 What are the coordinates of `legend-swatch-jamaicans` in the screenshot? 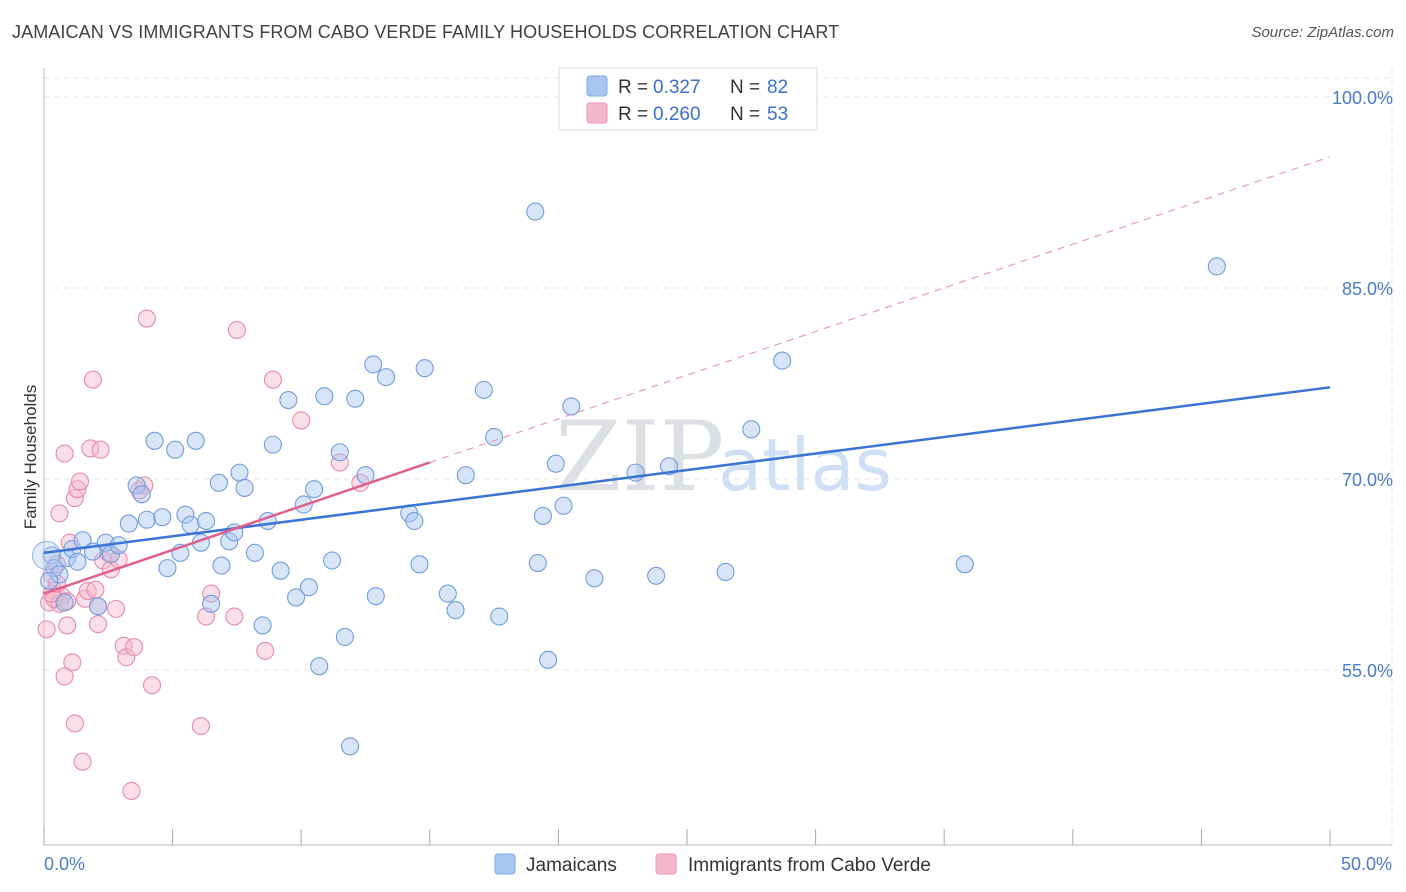 It's located at (597, 86).